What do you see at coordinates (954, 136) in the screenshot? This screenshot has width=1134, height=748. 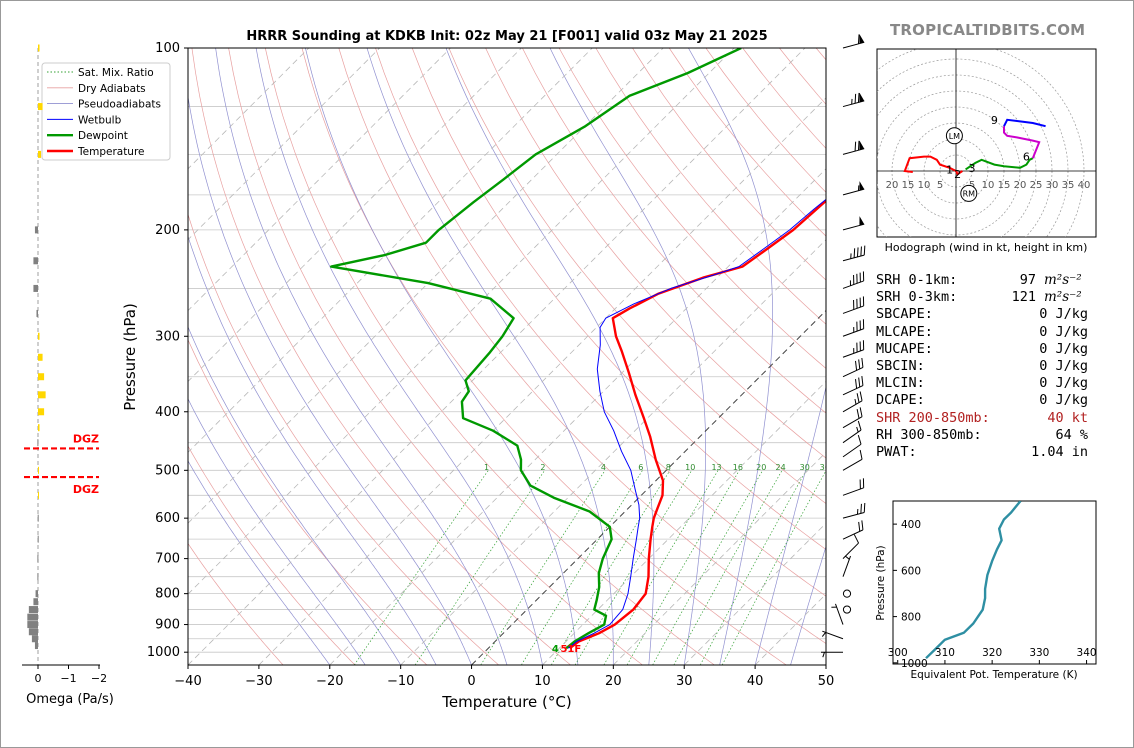 I see `storm-motion-marker` at bounding box center [954, 136].